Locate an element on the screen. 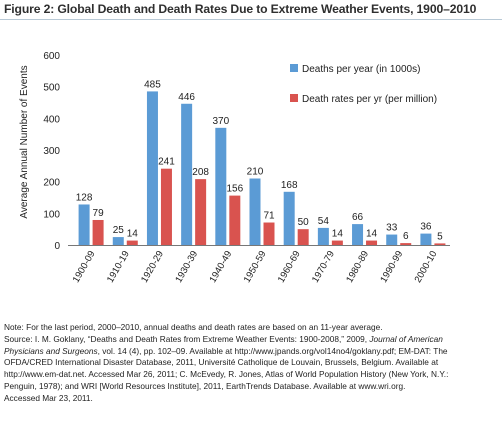 Image resolution: width=502 pixels, height=429 pixels. legend-label-death-rates-per-yr-per-million: Death rates per yr (per million) is located at coordinates (369, 99).